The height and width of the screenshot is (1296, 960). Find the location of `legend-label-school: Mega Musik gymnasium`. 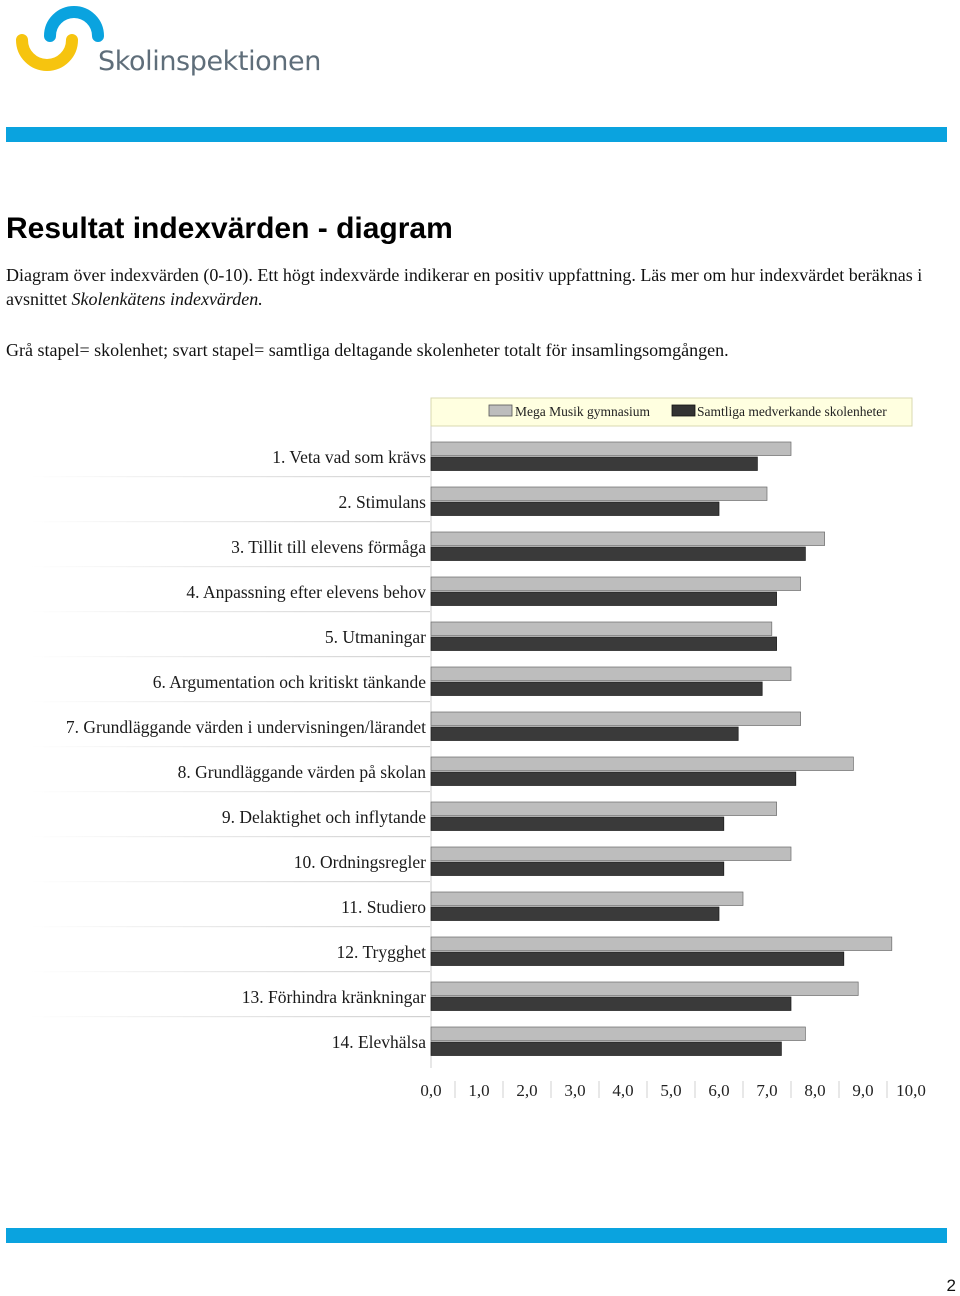

legend-label-school: Mega Musik gymnasium is located at coordinates (582, 411).